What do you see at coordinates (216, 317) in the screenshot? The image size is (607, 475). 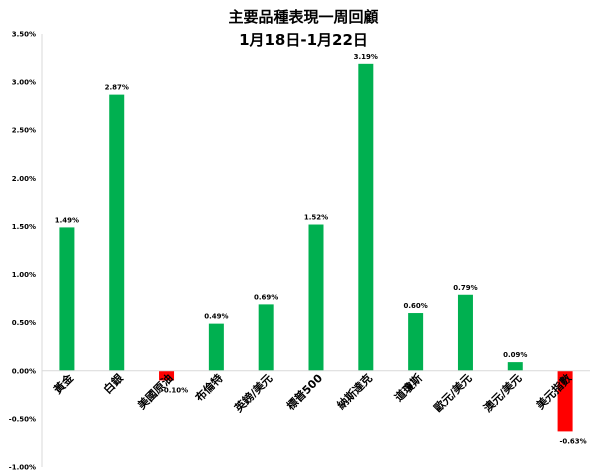 I see `data-label: 0.49%` at bounding box center [216, 317].